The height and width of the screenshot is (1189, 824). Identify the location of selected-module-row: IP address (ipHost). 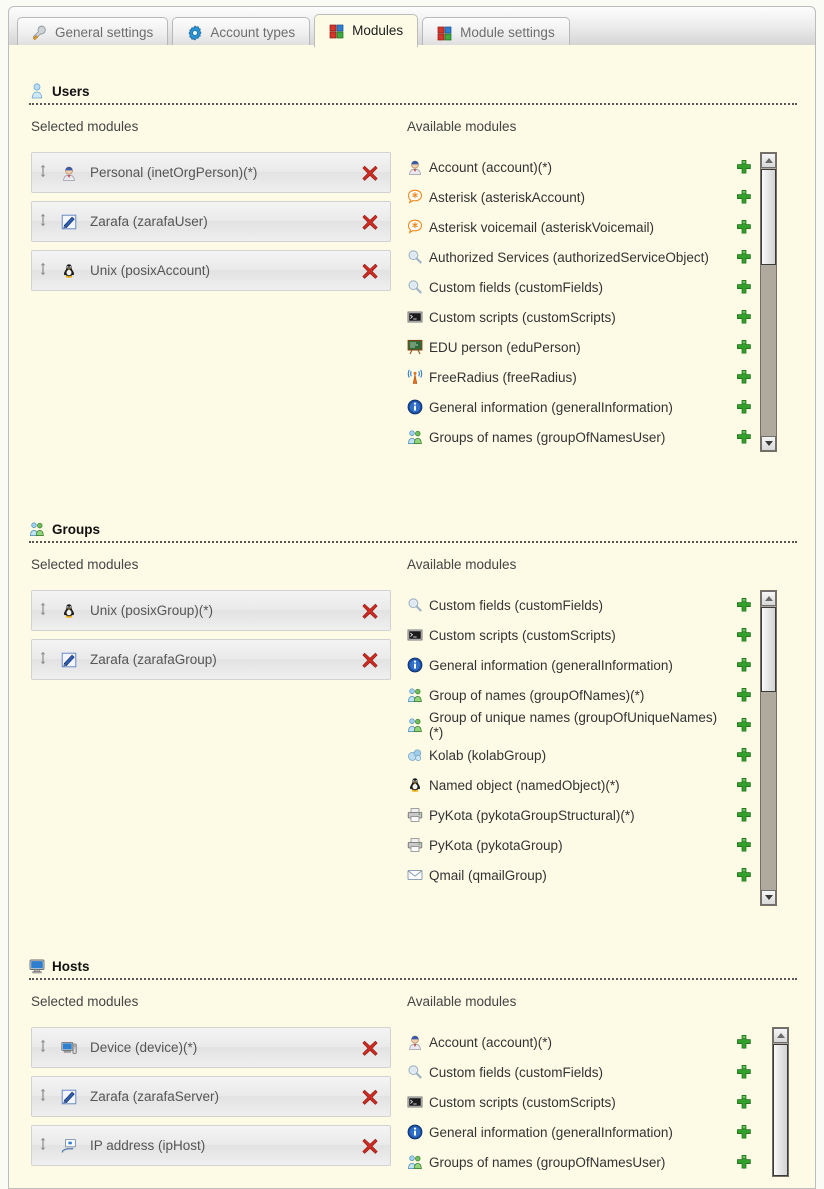
(211, 1145).